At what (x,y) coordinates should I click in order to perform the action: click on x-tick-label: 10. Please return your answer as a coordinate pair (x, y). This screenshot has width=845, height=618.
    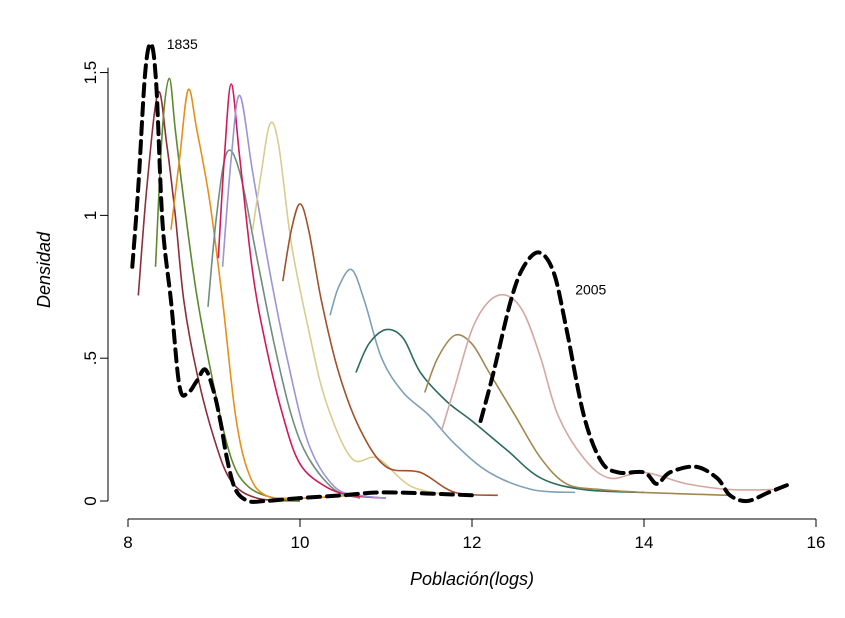
    Looking at the image, I should click on (300, 542).